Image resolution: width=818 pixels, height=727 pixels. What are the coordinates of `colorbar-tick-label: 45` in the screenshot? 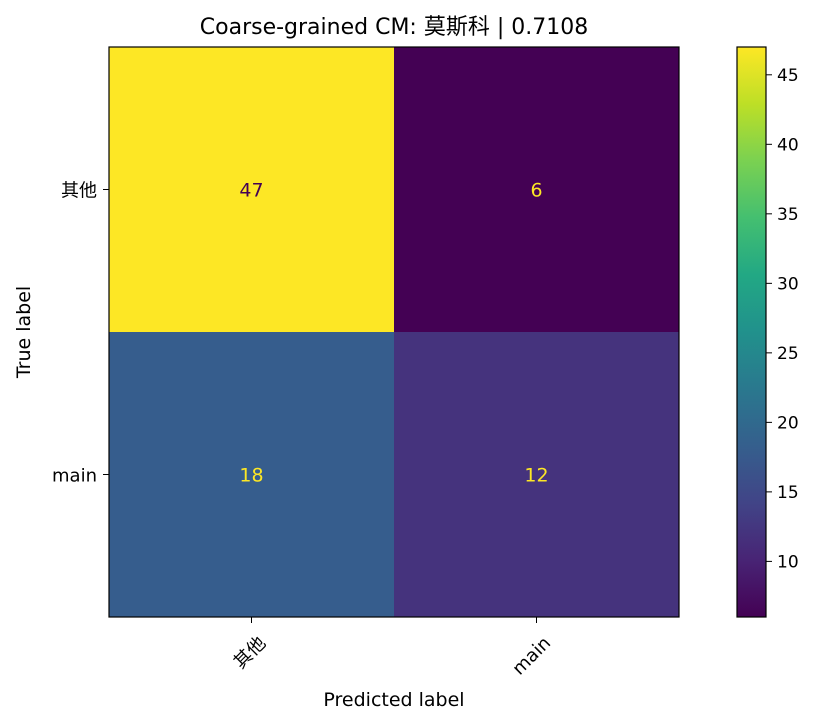 It's located at (788, 76).